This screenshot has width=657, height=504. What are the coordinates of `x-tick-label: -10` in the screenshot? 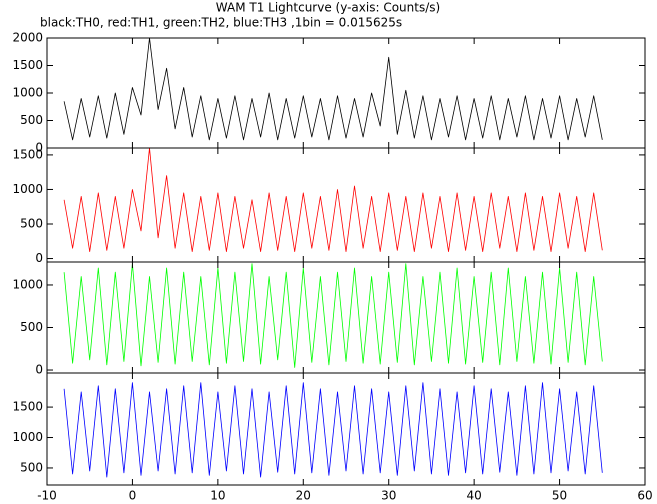 It's located at (47, 496).